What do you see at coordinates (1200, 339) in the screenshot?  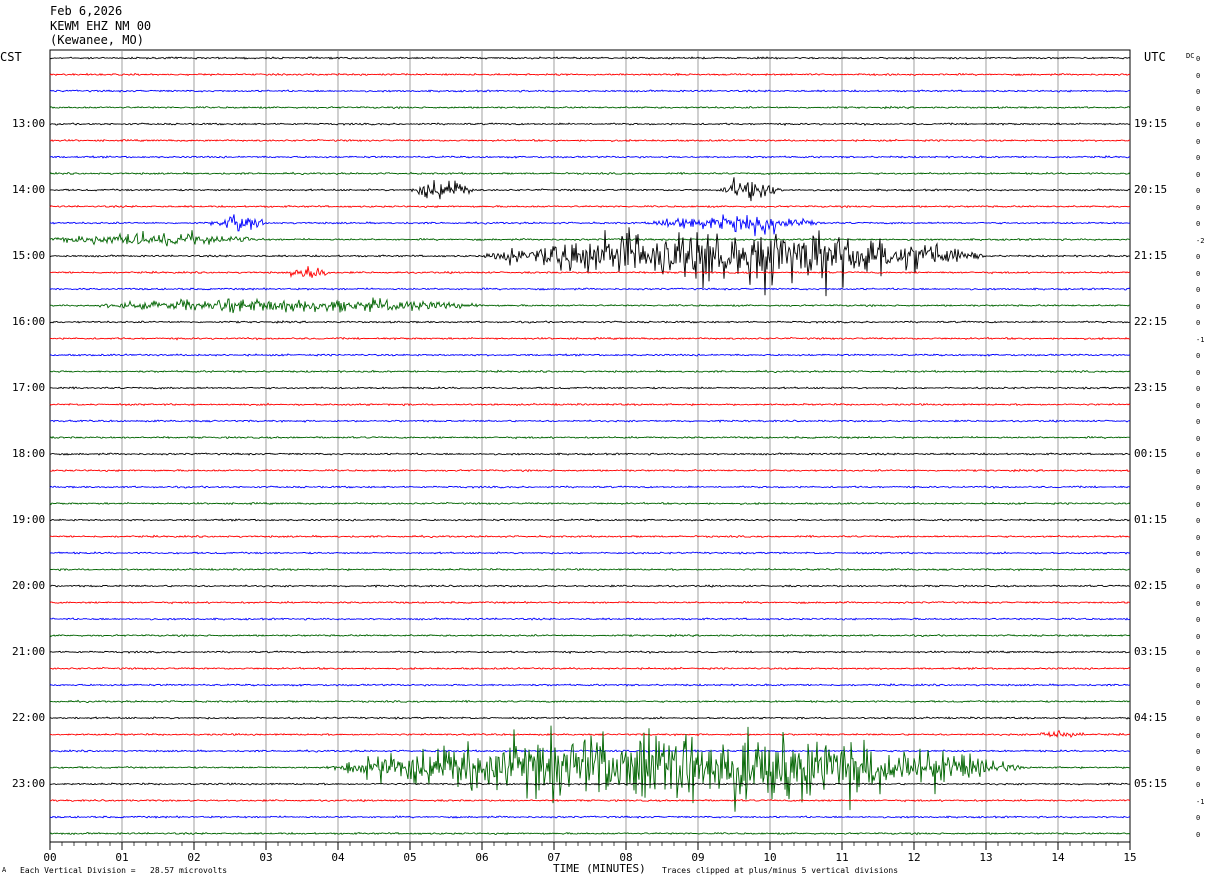 I see `dc-offset-value: -1` at bounding box center [1200, 339].